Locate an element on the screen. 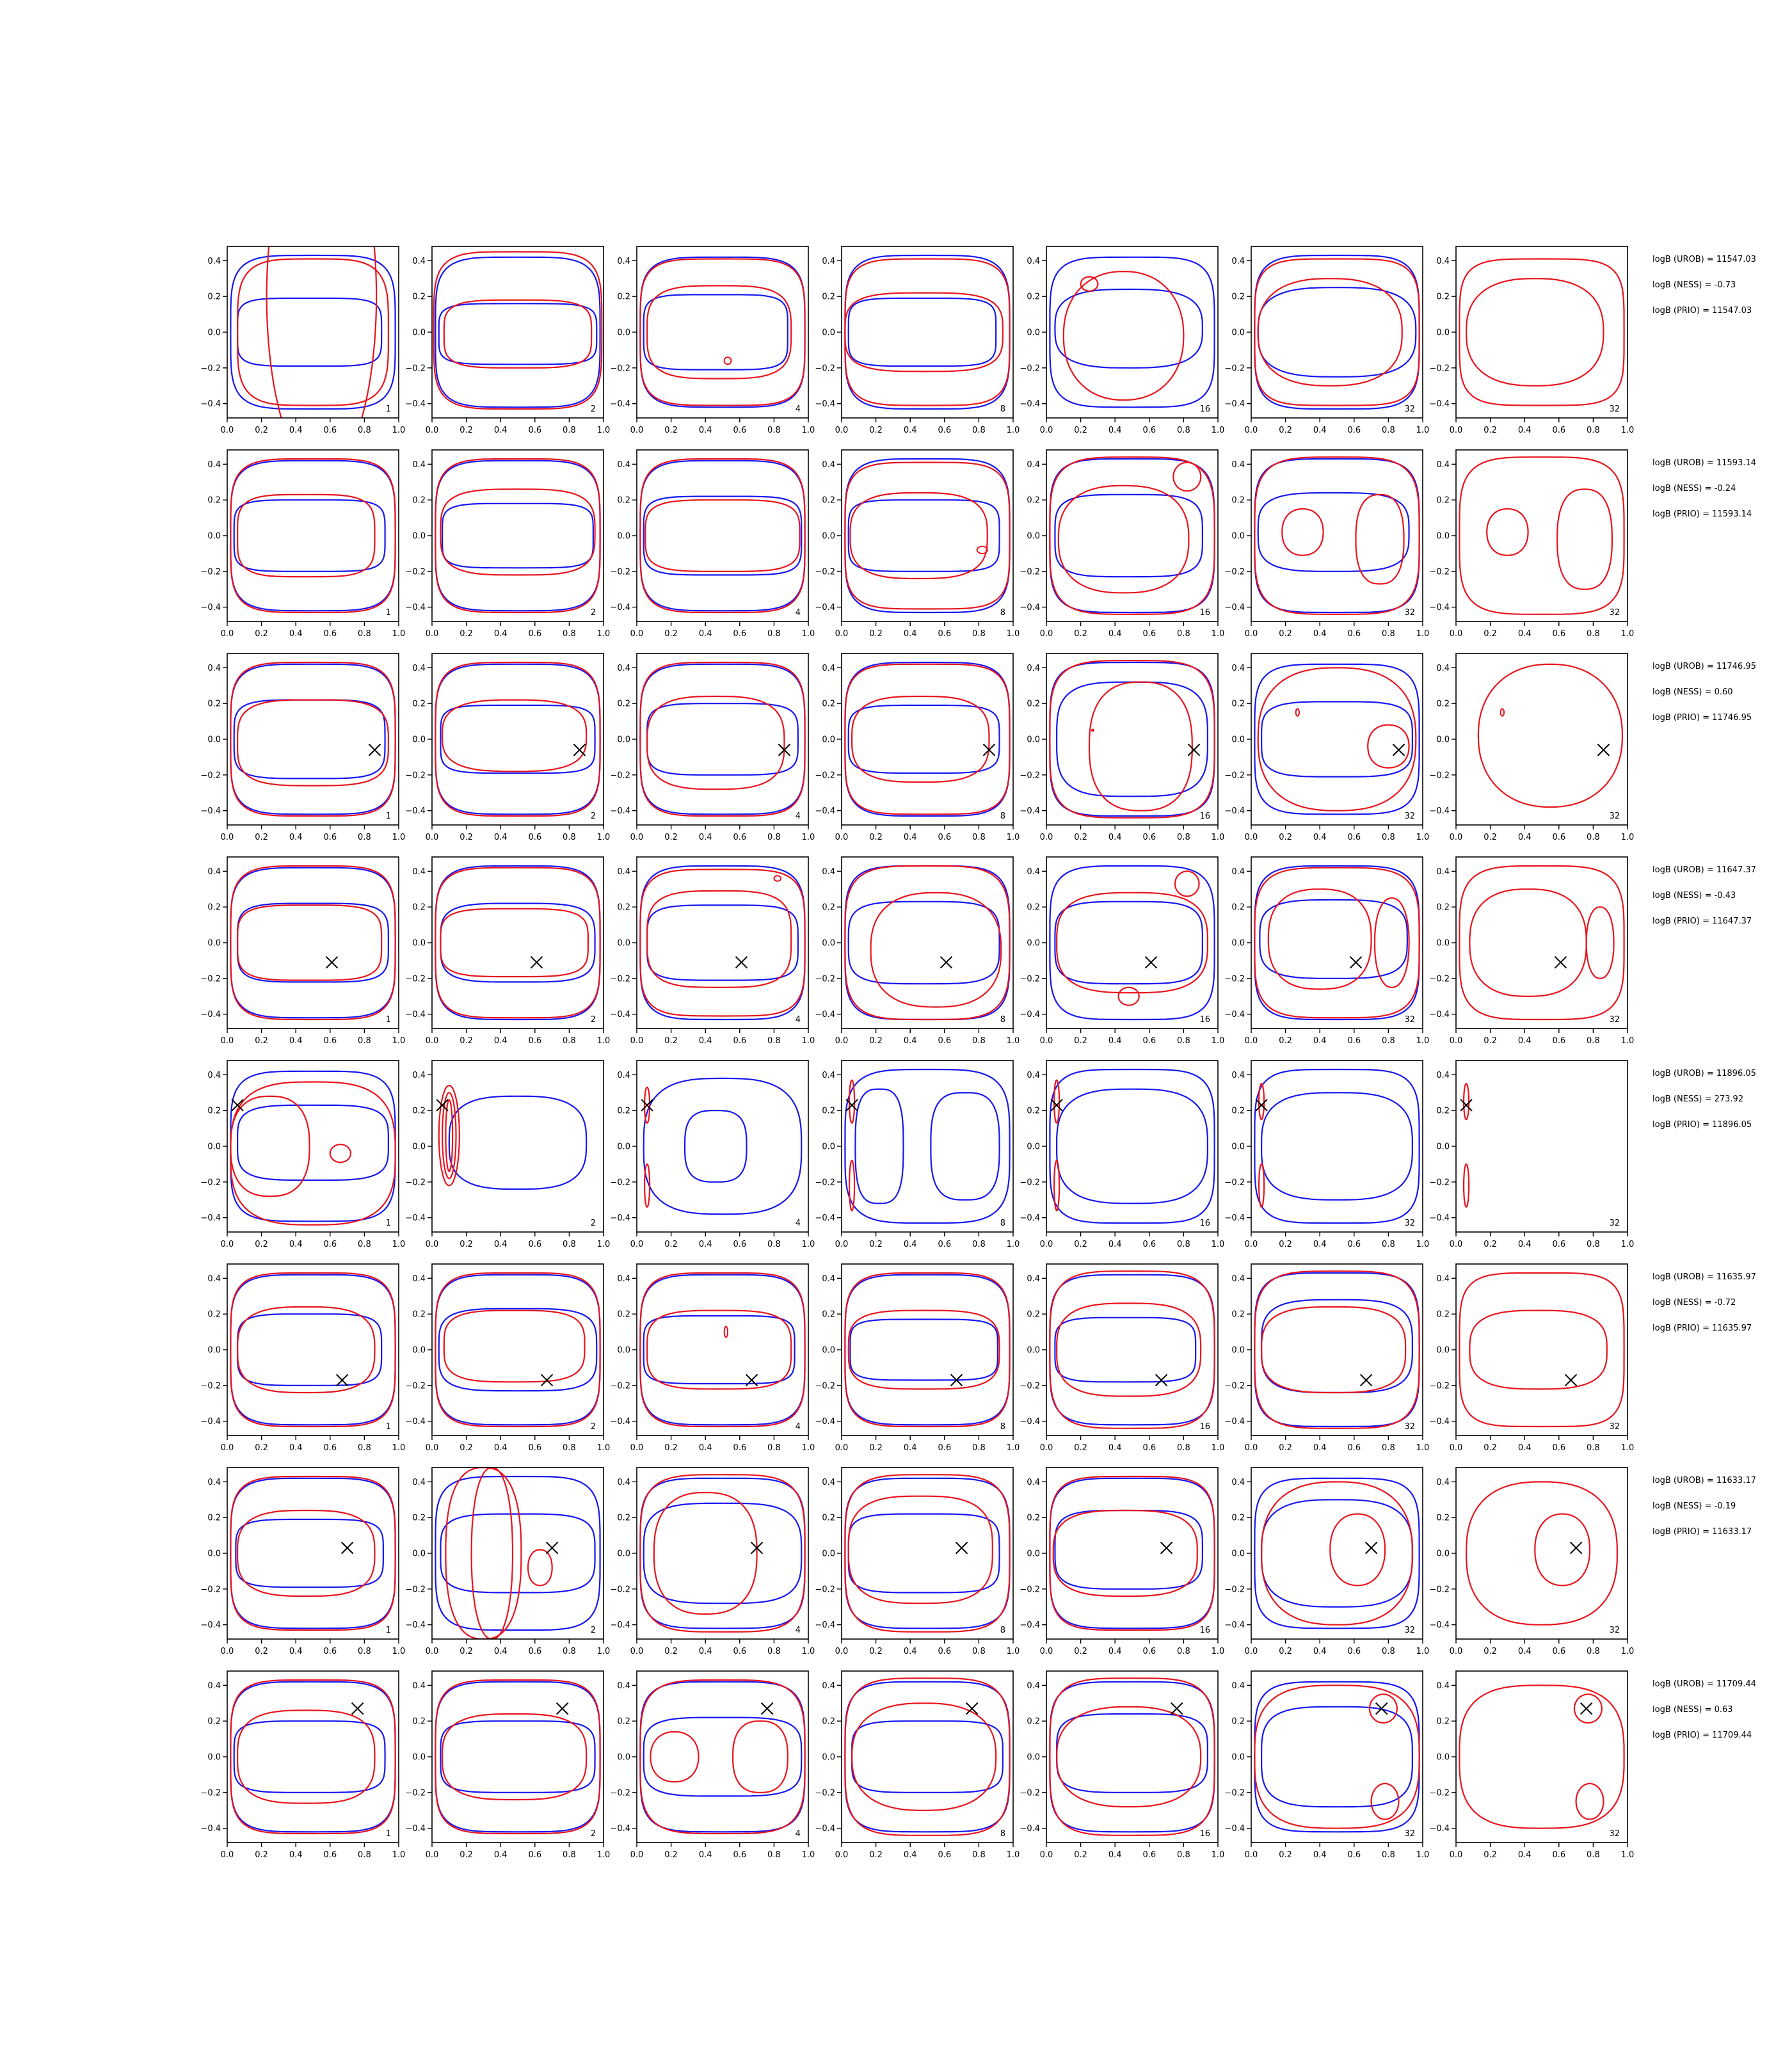 The width and height of the screenshot is (1792, 2048). logb-annotation: logB (NESS) = -0.73 is located at coordinates (1694, 285).